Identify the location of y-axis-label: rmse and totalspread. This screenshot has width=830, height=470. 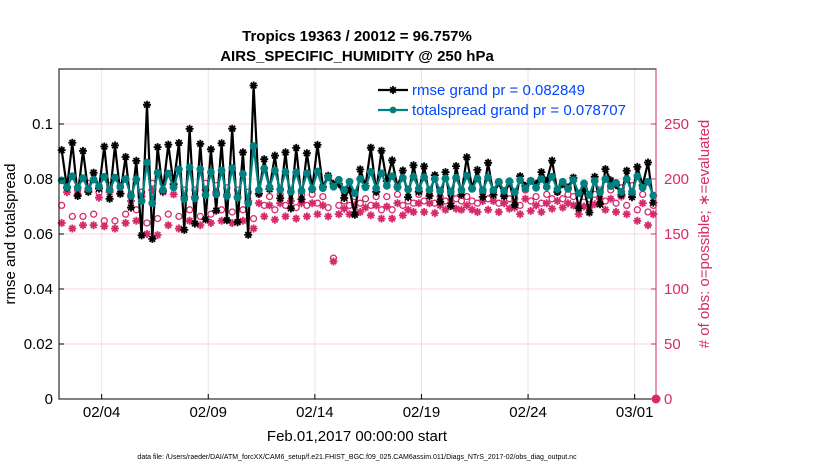
(10, 234).